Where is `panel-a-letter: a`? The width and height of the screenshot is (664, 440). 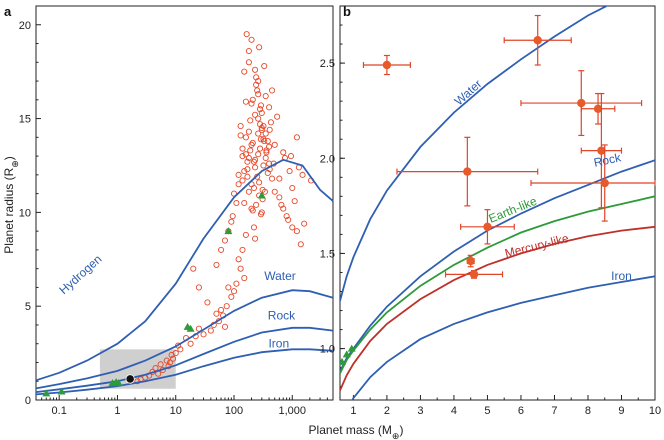 panel-a-letter: a is located at coordinates (8, 11).